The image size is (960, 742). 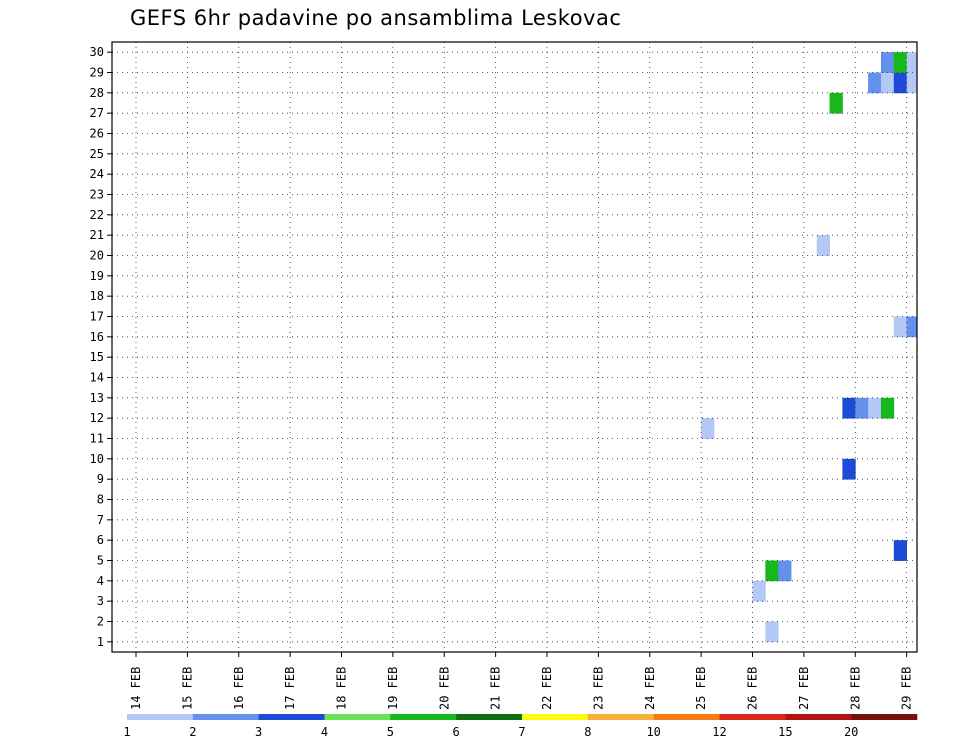 What do you see at coordinates (97, 235) in the screenshot?
I see `y-tick-label: 21` at bounding box center [97, 235].